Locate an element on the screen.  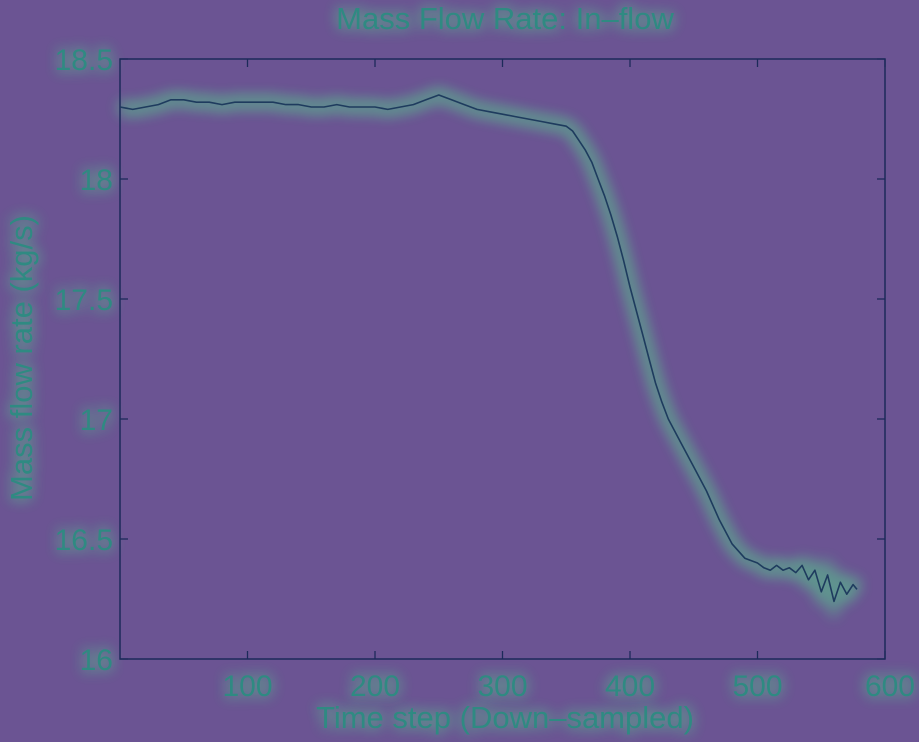
label-glow: Mass Flow Rate: In–flow is located at coordinates (505, 18).